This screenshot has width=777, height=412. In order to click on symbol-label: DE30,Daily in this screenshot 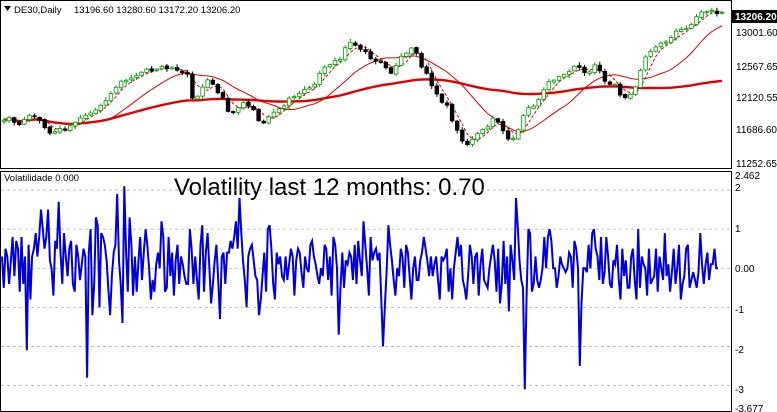, I will do `click(38, 10)`.